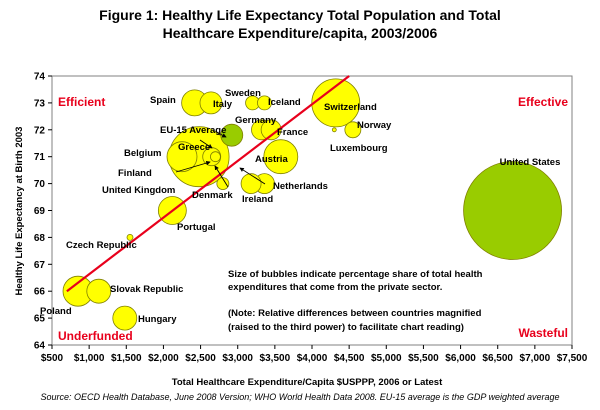  I want to click on bubble-luxembourg, so click(334, 130).